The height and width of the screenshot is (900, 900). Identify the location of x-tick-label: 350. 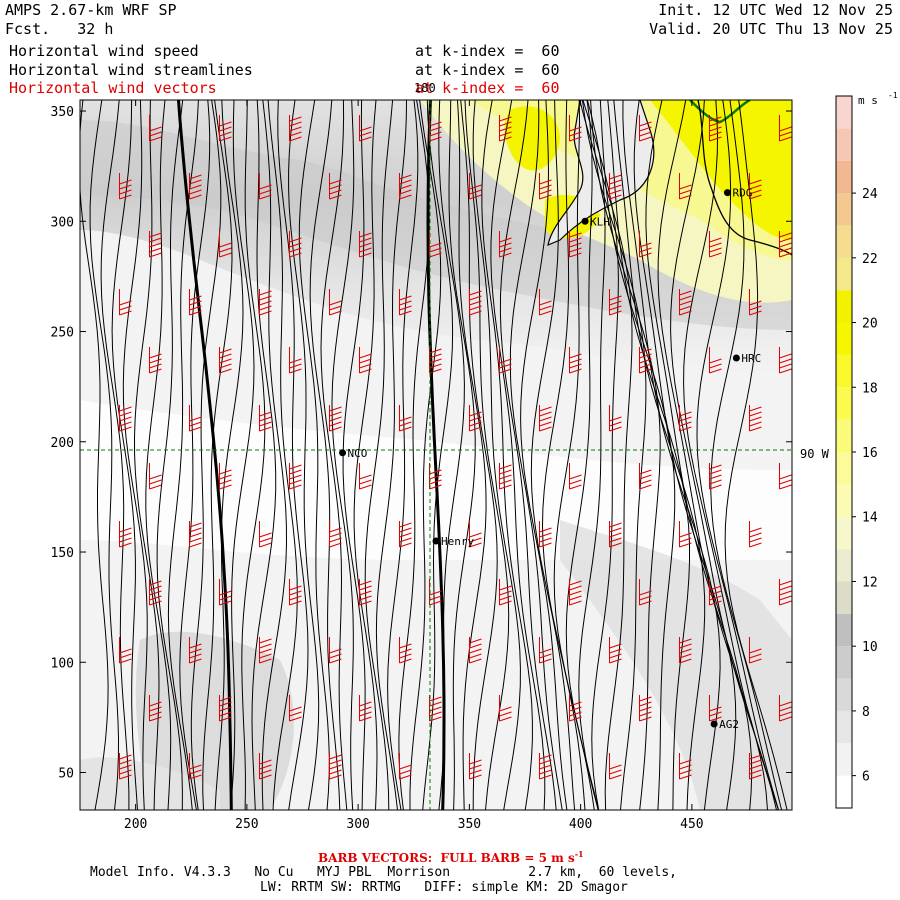
(469, 824).